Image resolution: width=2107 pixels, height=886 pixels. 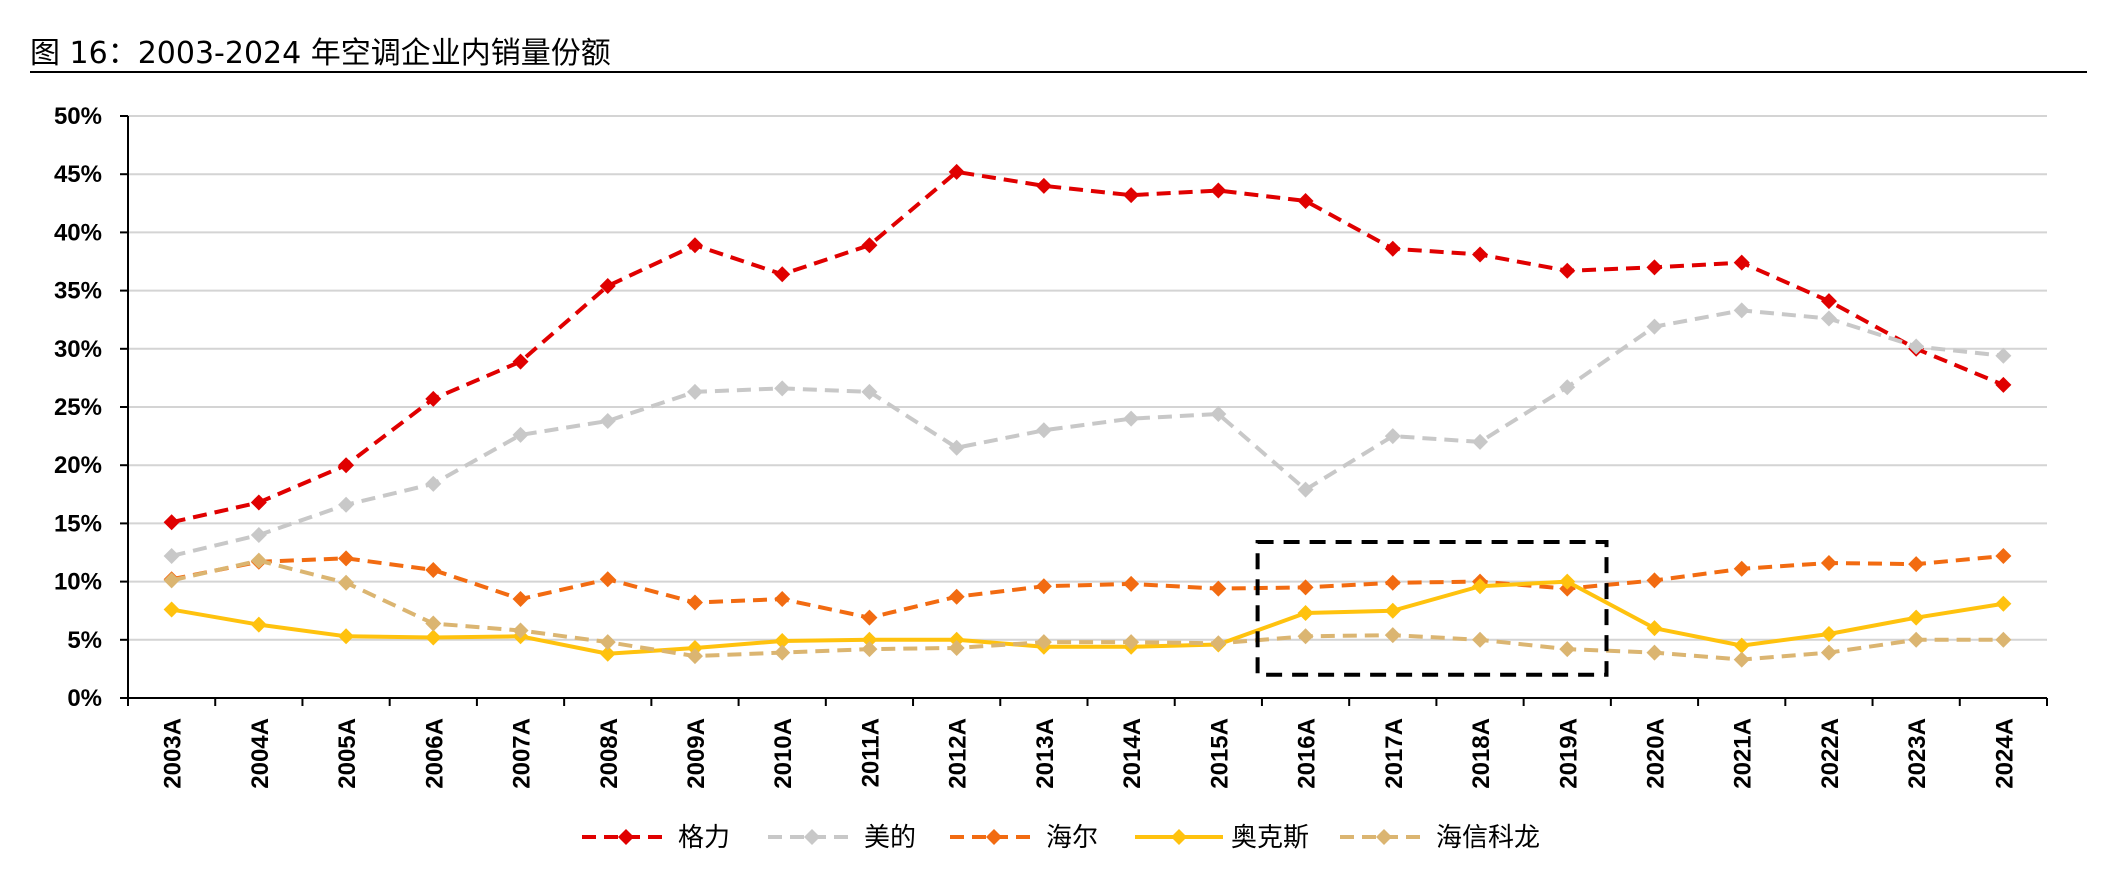 What do you see at coordinates (890, 838) in the screenshot?
I see `legend-label: 美的` at bounding box center [890, 838].